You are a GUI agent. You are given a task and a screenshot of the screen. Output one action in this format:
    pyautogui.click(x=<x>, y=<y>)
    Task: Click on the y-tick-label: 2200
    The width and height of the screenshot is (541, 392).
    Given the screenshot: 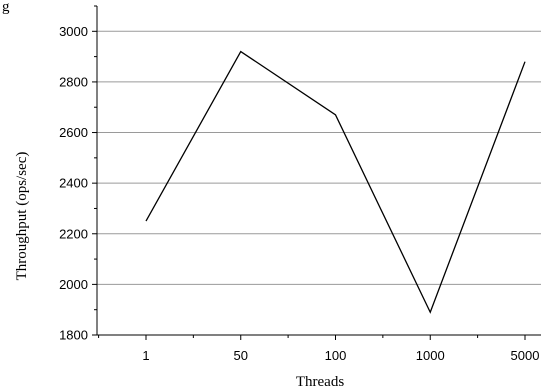 What is the action you would take?
    pyautogui.click(x=73, y=233)
    